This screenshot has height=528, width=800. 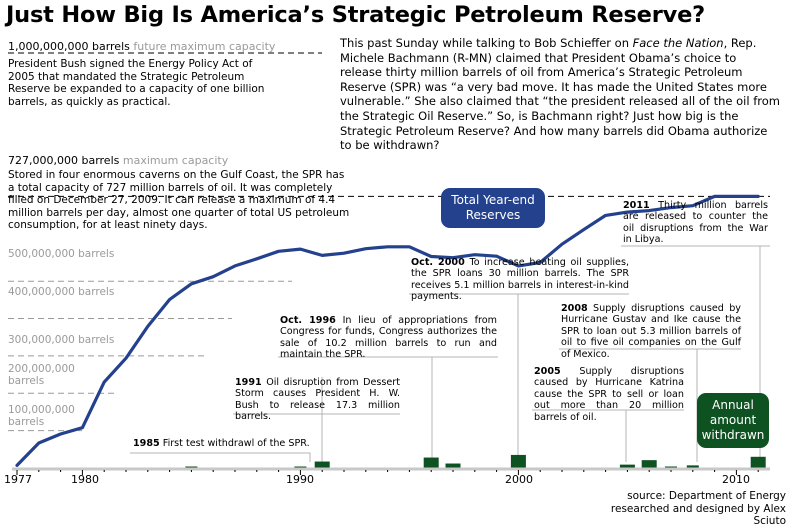 I want to click on max-capacity-value: 727,000,000 barrels, so click(x=64, y=160).